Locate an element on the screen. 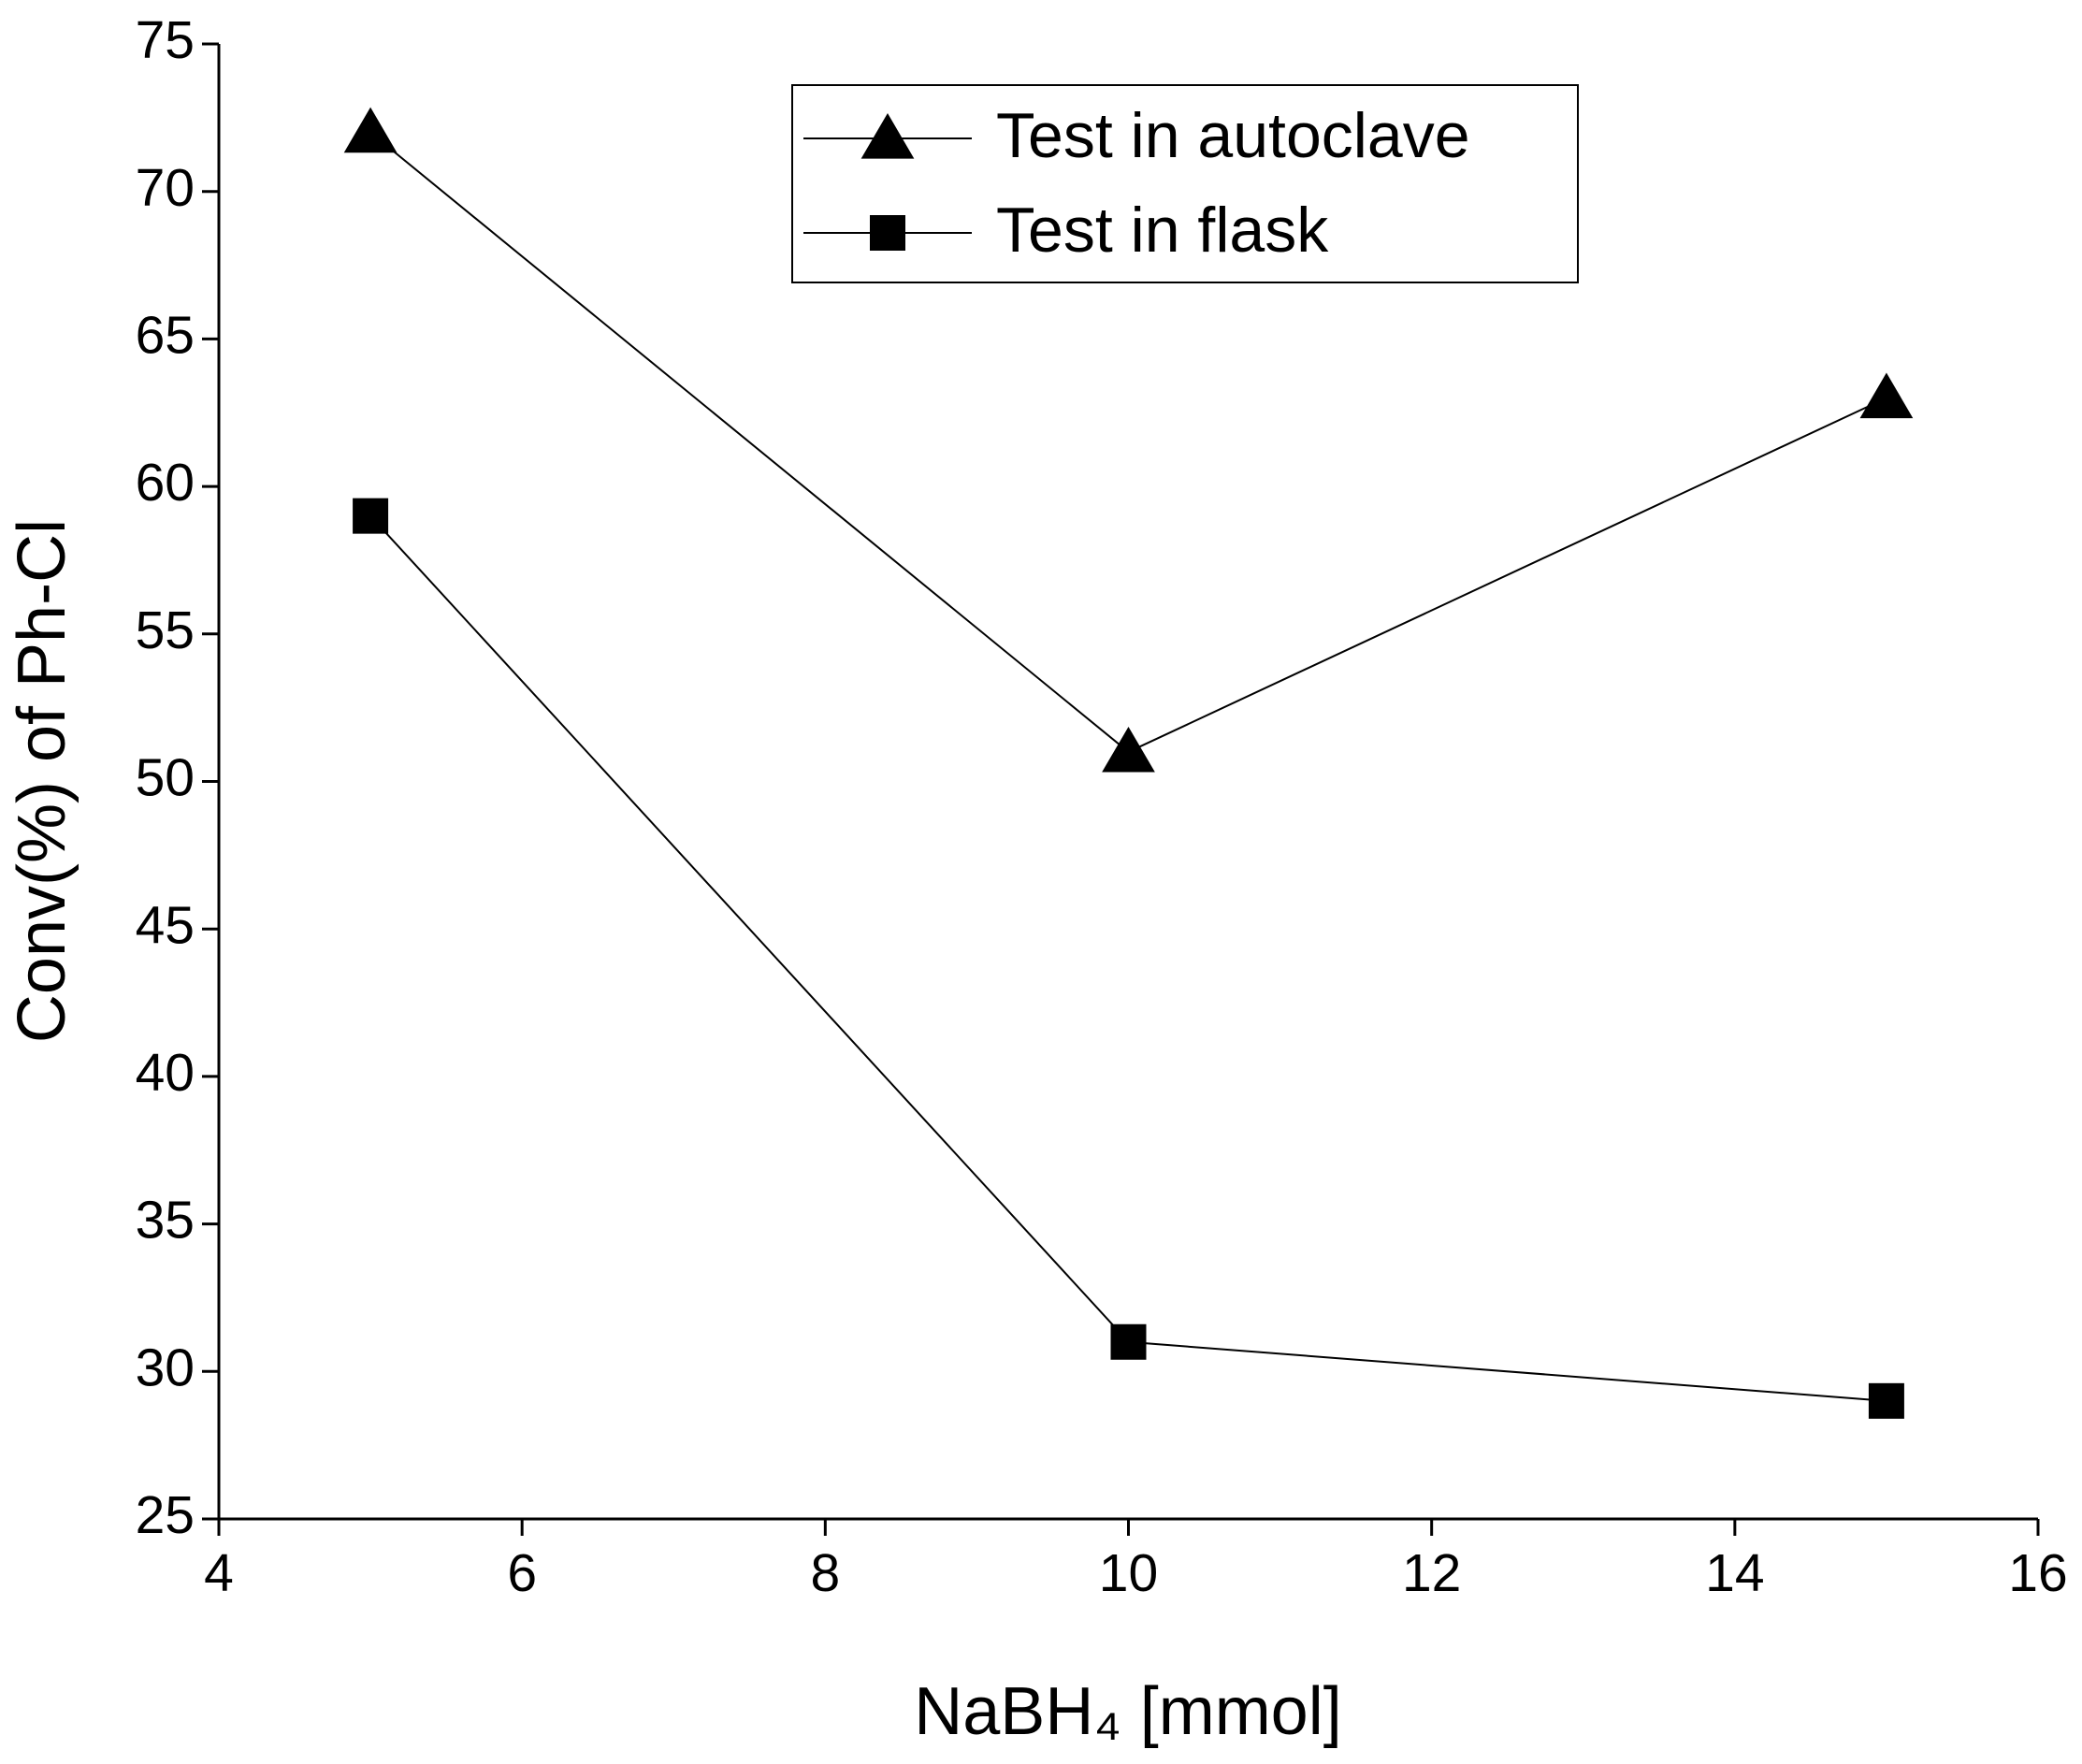 This screenshot has height=1764, width=2082. y-tick-label: 40 is located at coordinates (165, 1073).